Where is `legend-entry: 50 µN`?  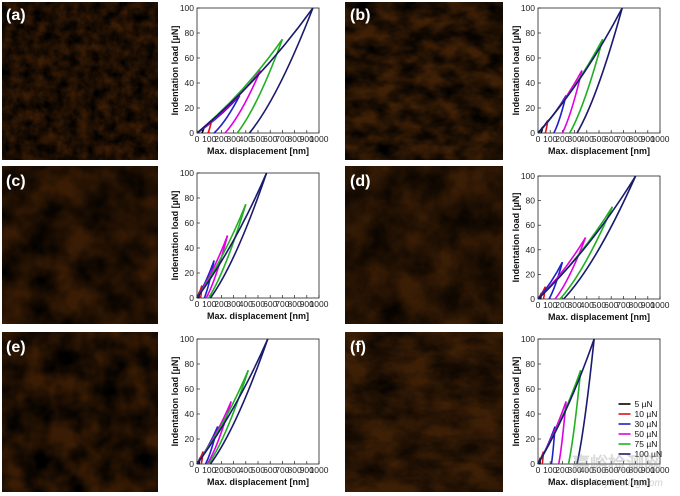
legend-entry: 50 µN is located at coordinates (646, 434).